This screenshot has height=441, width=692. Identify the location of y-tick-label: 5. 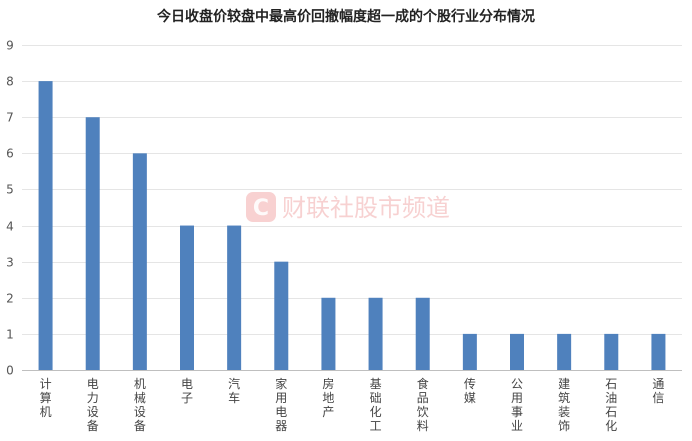
(10, 190).